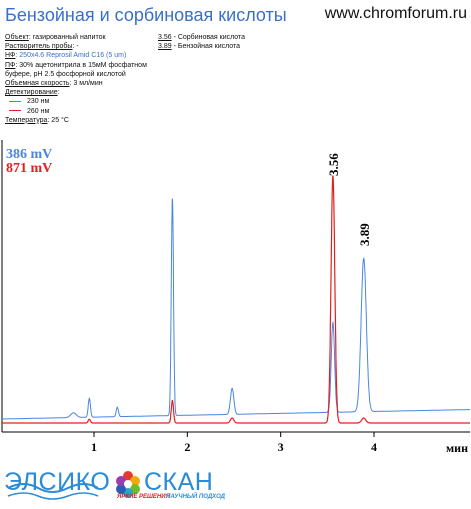 Image resolution: width=471 pixels, height=509 pixels. I want to click on scale-230: 386 mV, so click(29, 154).